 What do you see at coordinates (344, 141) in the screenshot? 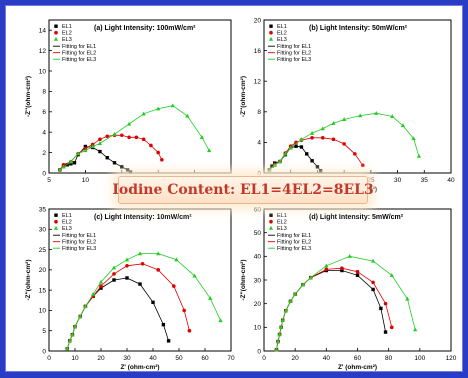
I see `fit-line-el3` at bounding box center [344, 141].